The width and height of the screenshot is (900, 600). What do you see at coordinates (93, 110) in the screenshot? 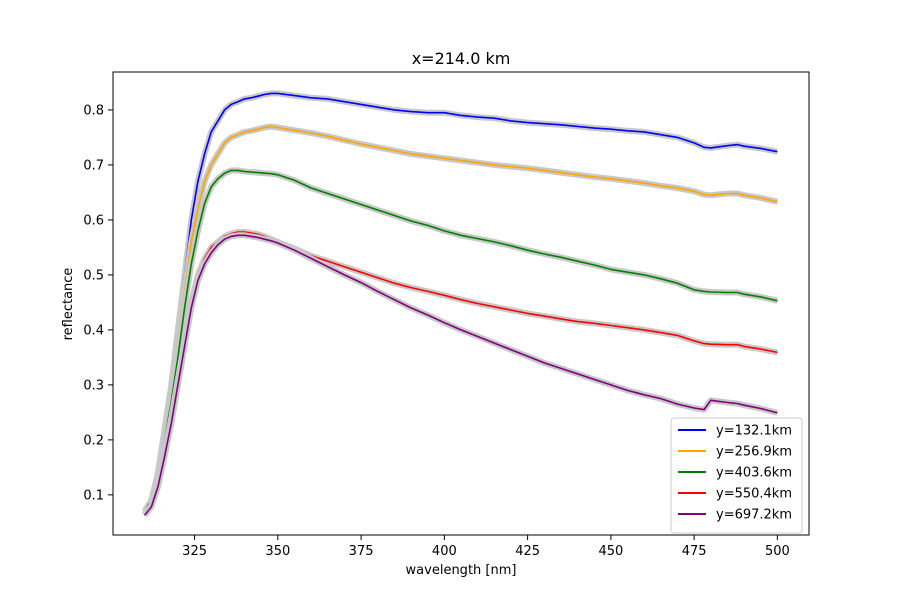
I see `y-tick-label: 0.8` at bounding box center [93, 110].